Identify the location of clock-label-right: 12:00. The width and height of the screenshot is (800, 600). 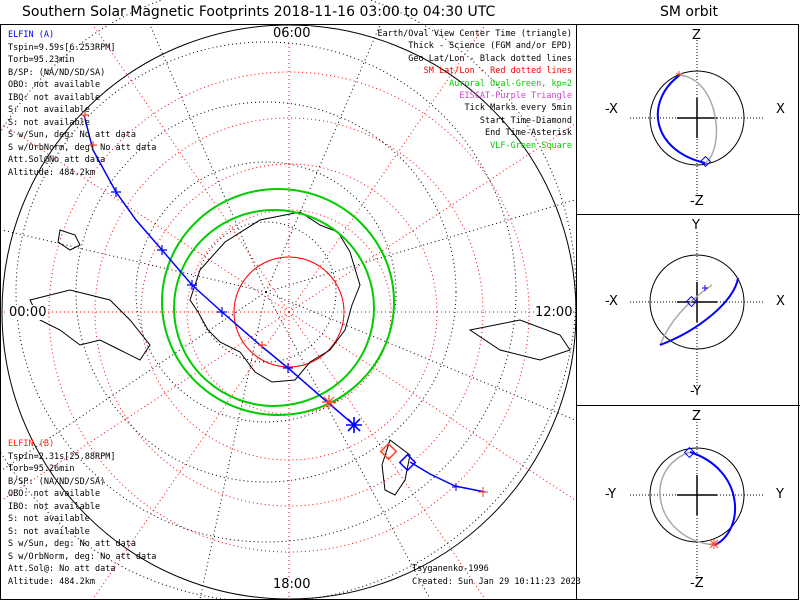
(554, 312).